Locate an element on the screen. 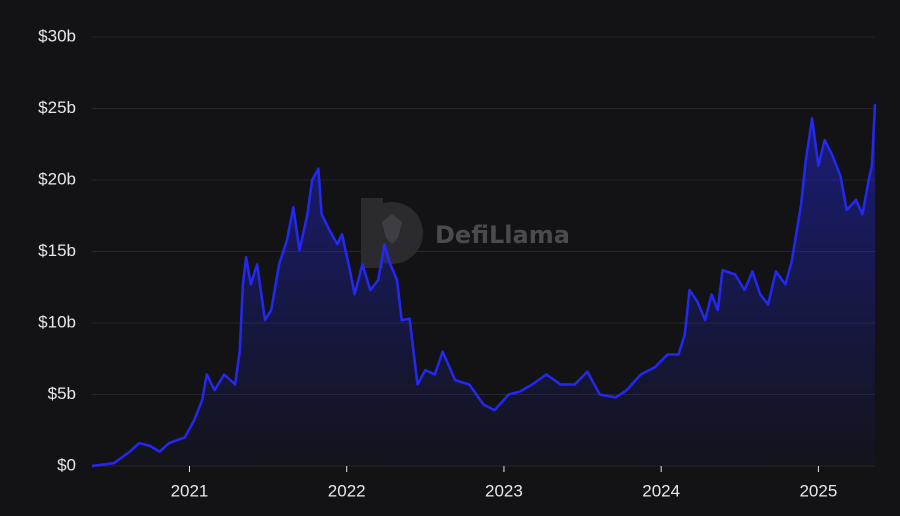 The width and height of the screenshot is (900, 516). watermark: DefiLlama is located at coordinates (465, 233).